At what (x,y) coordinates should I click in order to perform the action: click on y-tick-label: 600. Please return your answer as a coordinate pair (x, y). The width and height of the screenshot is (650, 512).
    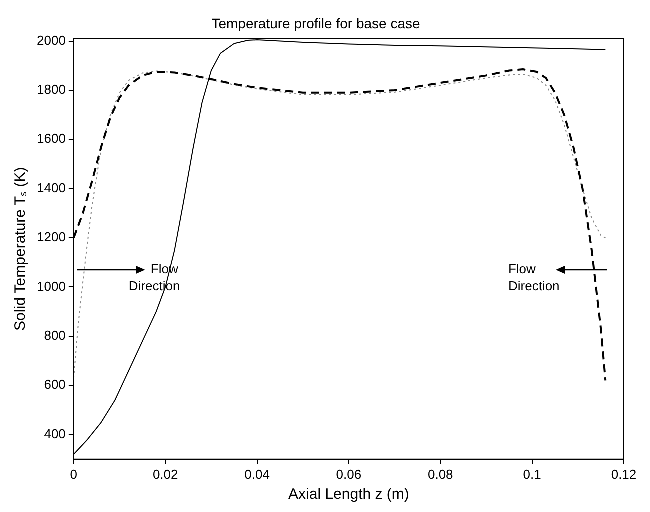
    Looking at the image, I should click on (55, 384).